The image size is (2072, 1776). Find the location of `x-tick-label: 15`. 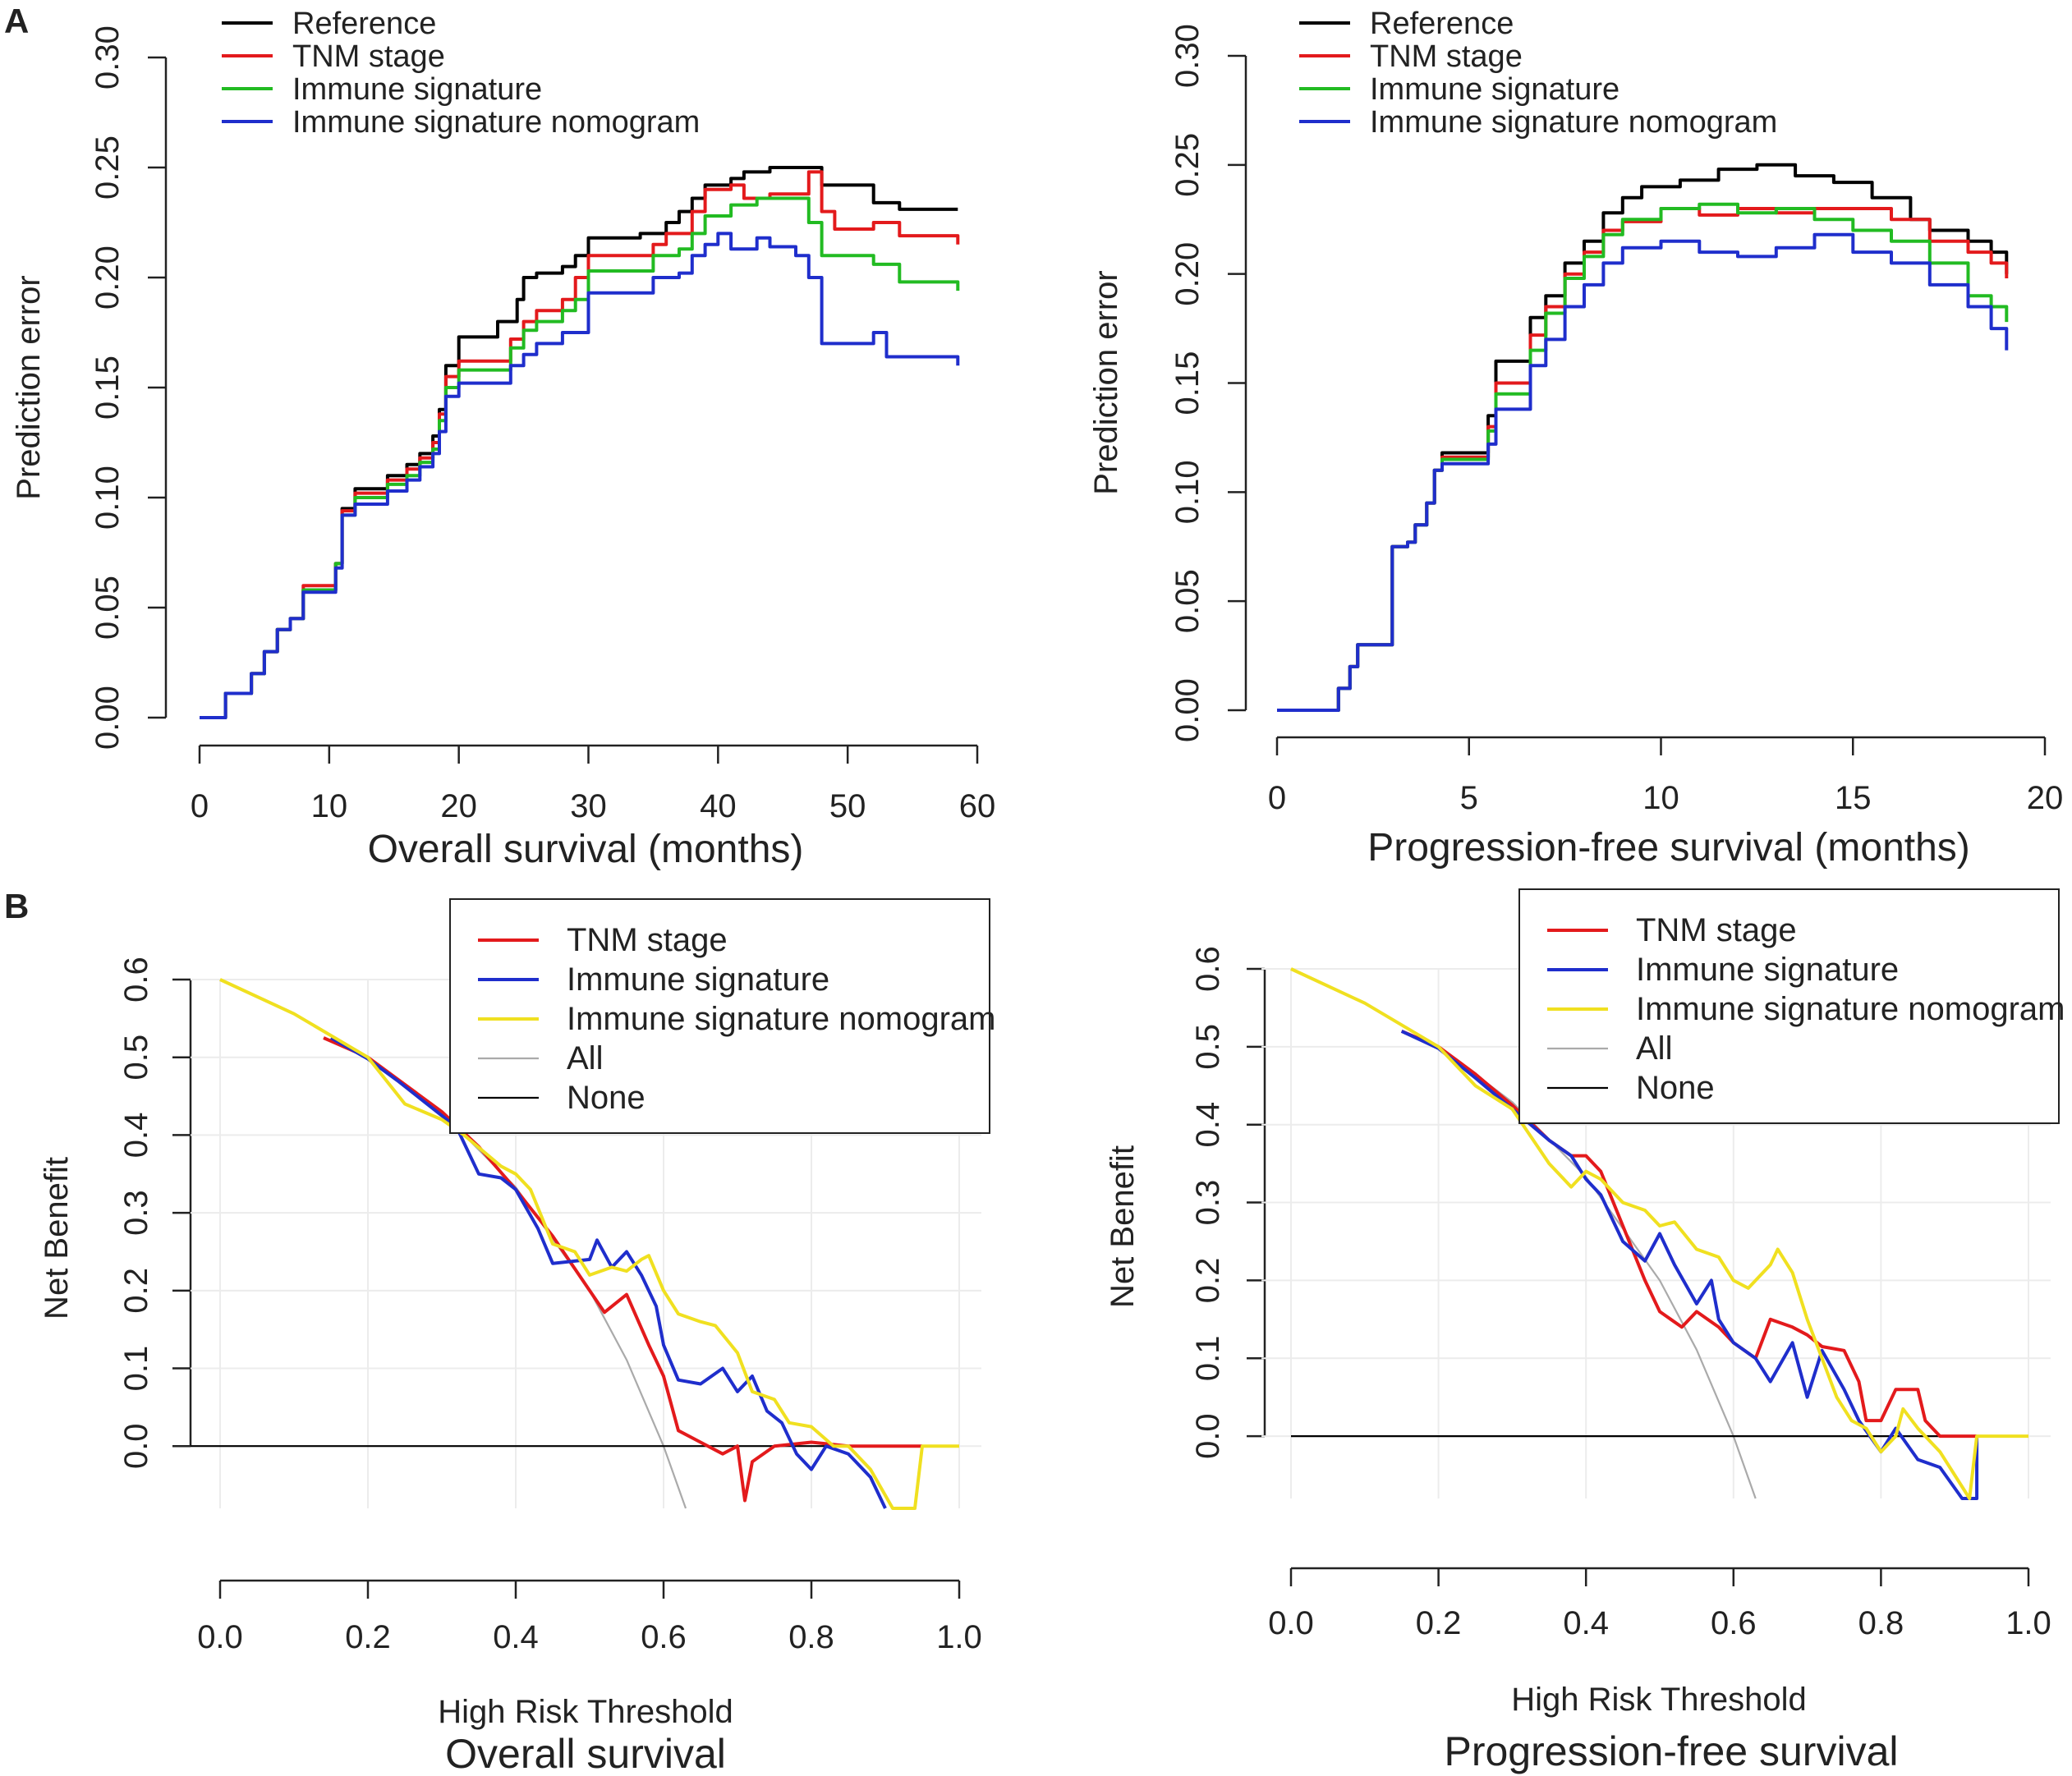

x-tick-label: 15 is located at coordinates (1853, 798).